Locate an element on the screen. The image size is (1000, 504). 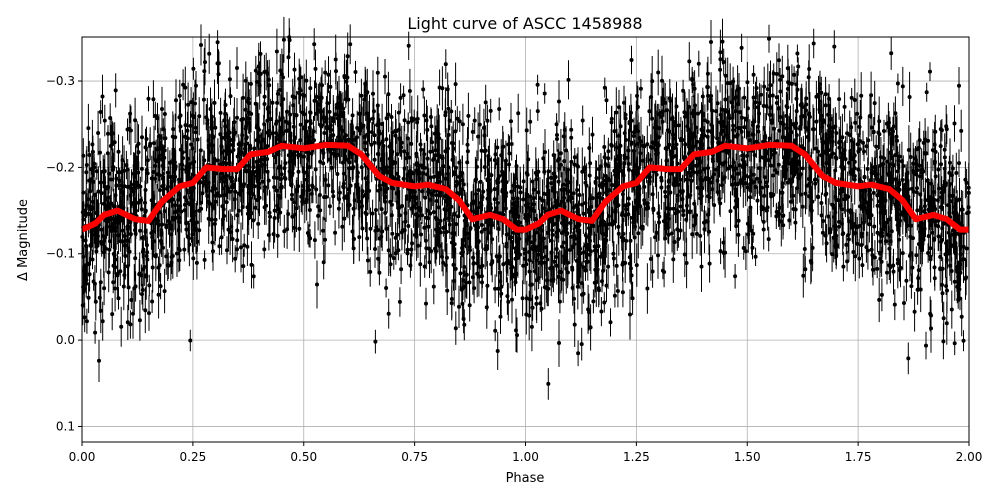
y-tick-label: −0.3 is located at coordinates (60, 81).